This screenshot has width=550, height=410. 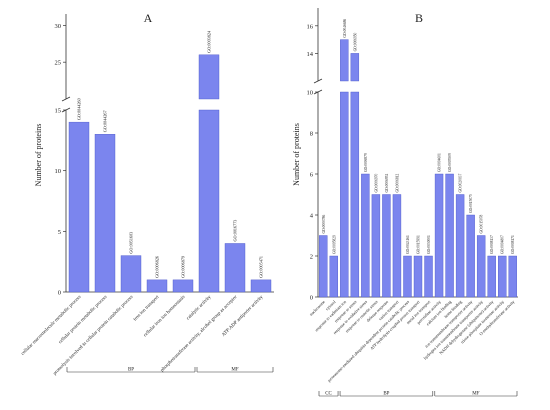 I want to click on data-label-go-id: GO:0006970, so click(x=376, y=183).